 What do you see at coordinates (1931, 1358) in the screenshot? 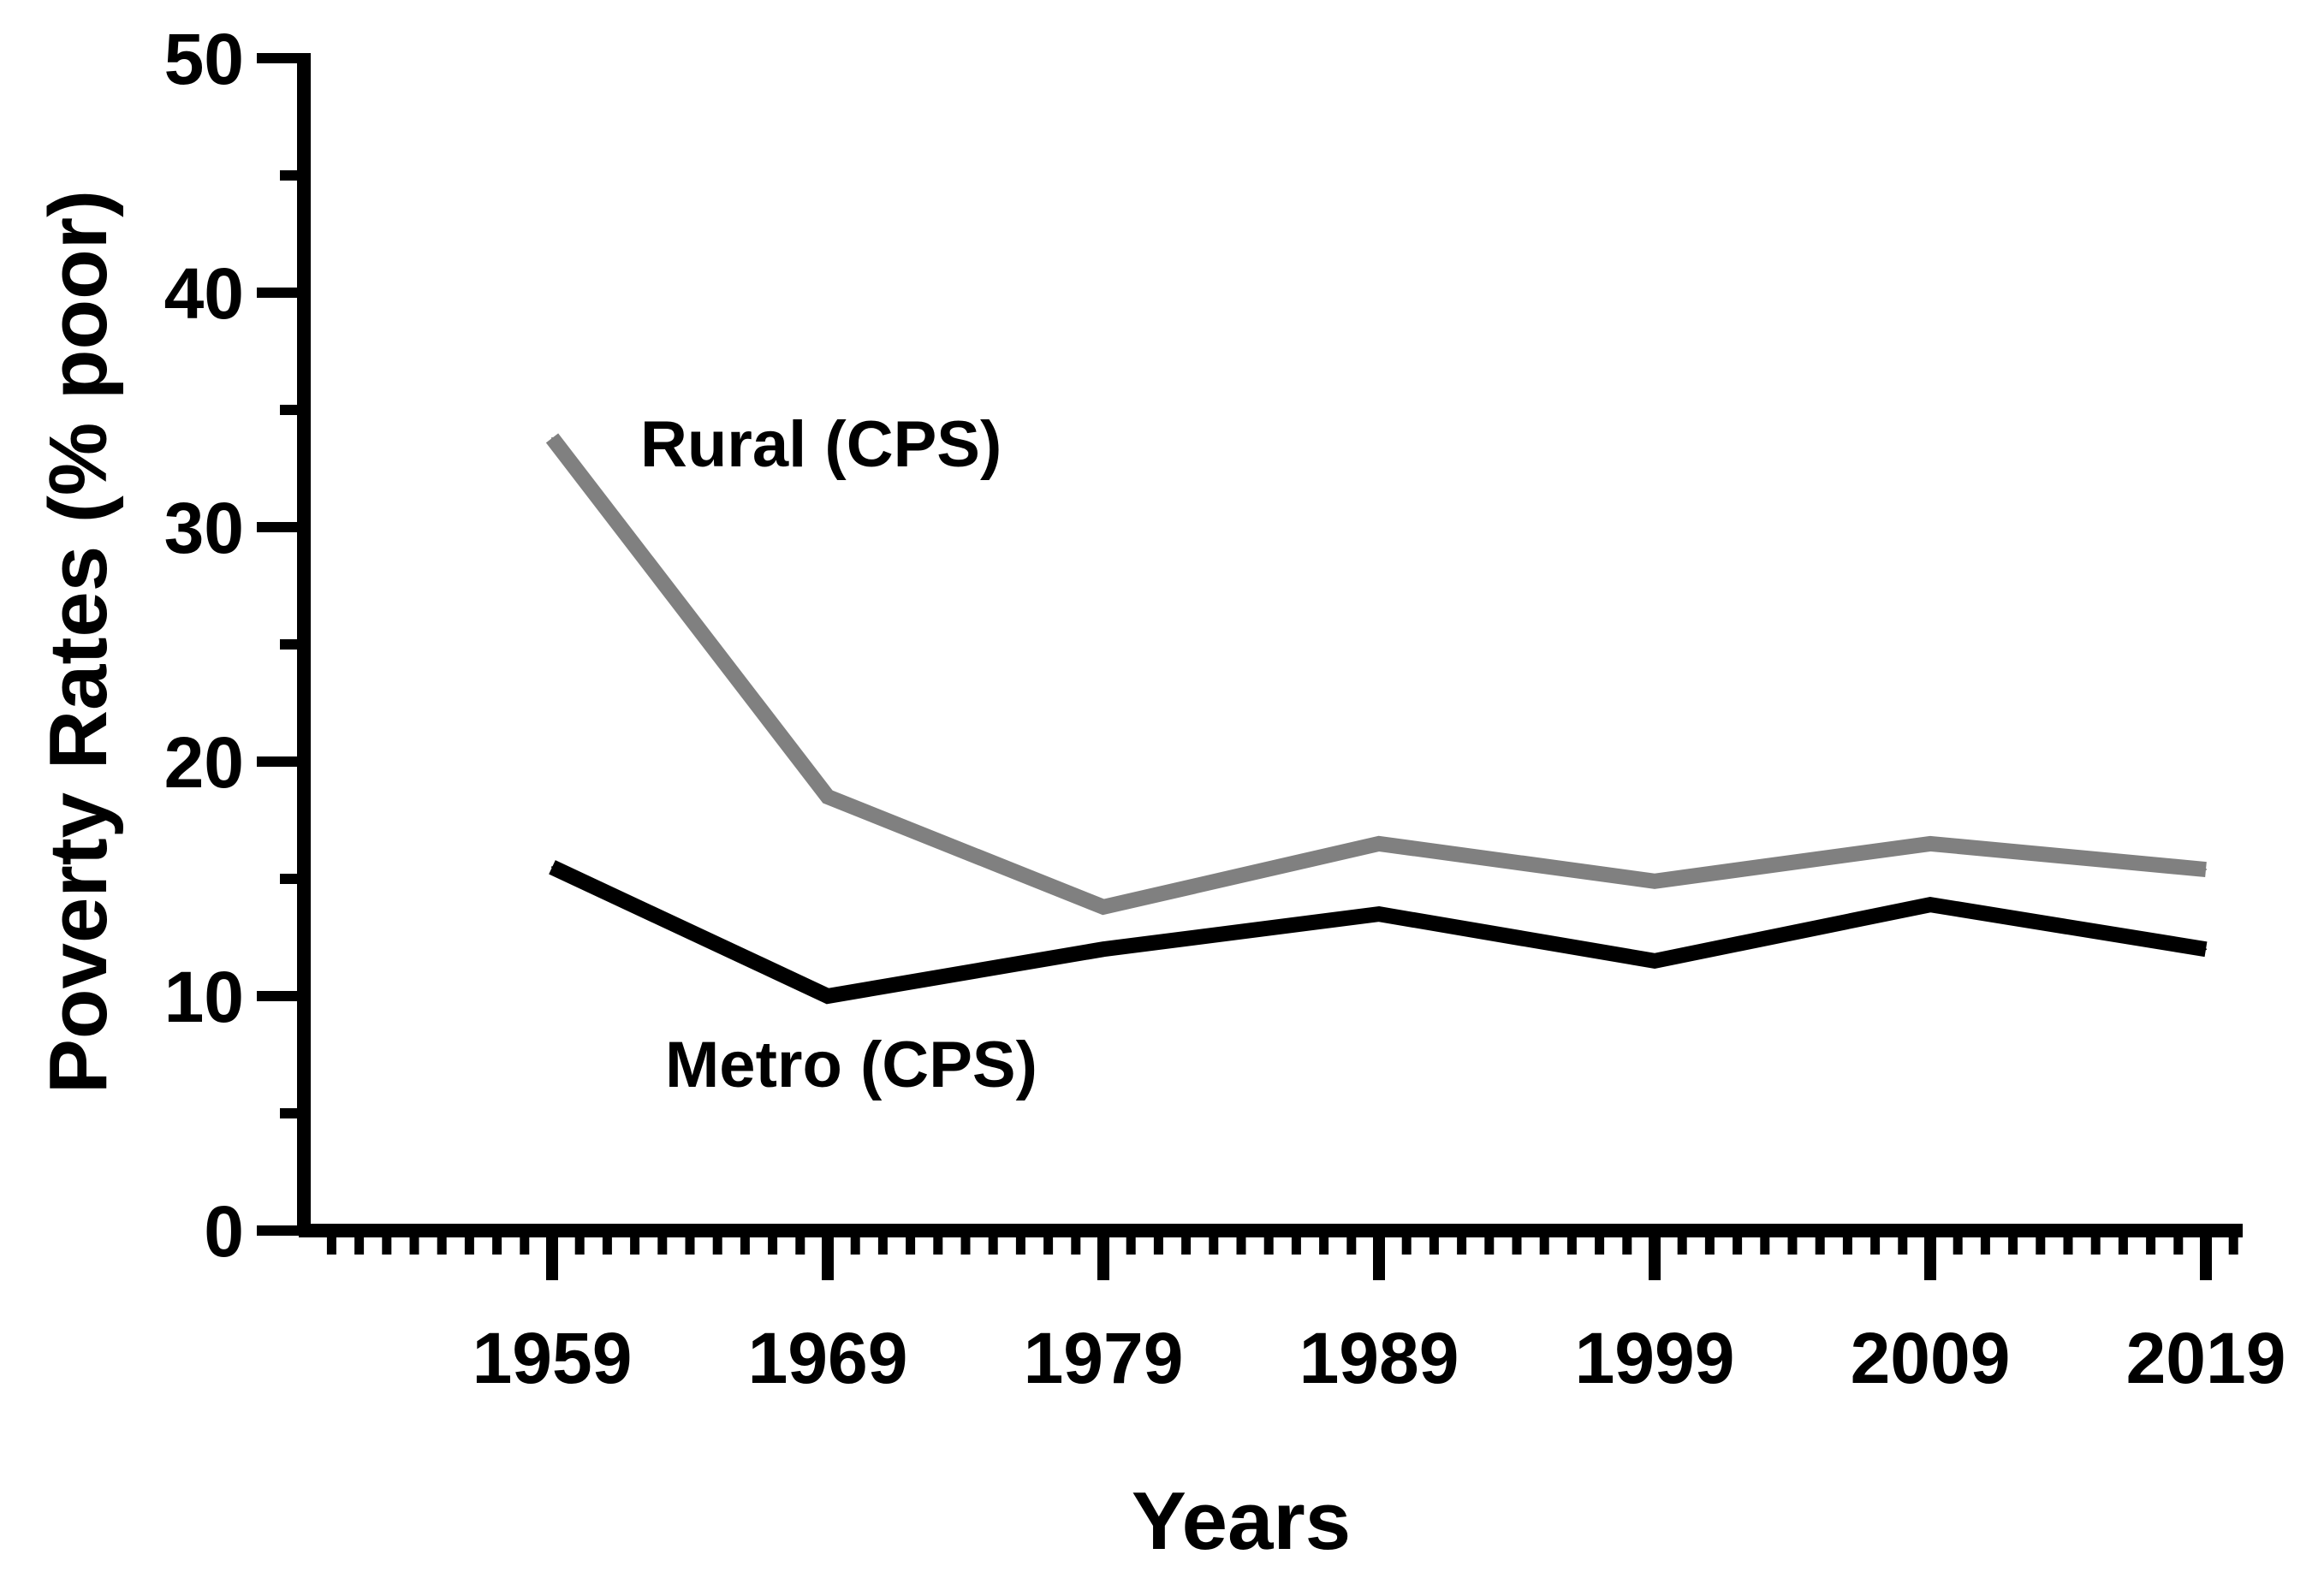
I see `x-tick-label: 2009` at bounding box center [1931, 1358].